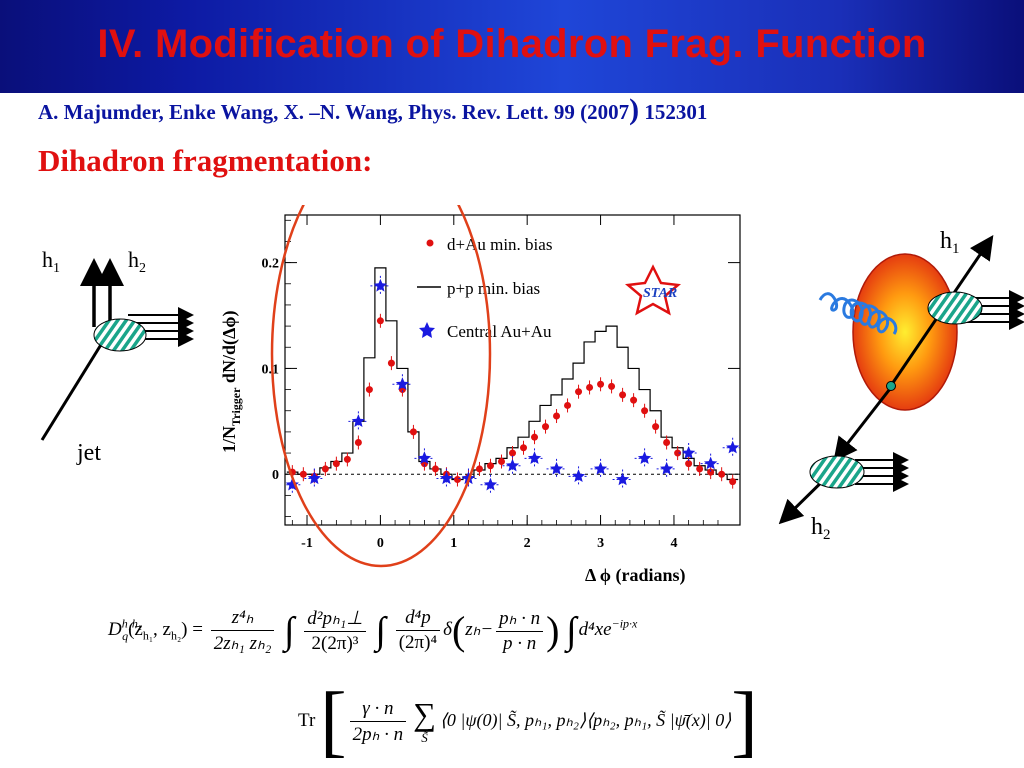  Describe the element at coordinates (527, 543) in the screenshot. I see `x-tick-label: 2` at that location.